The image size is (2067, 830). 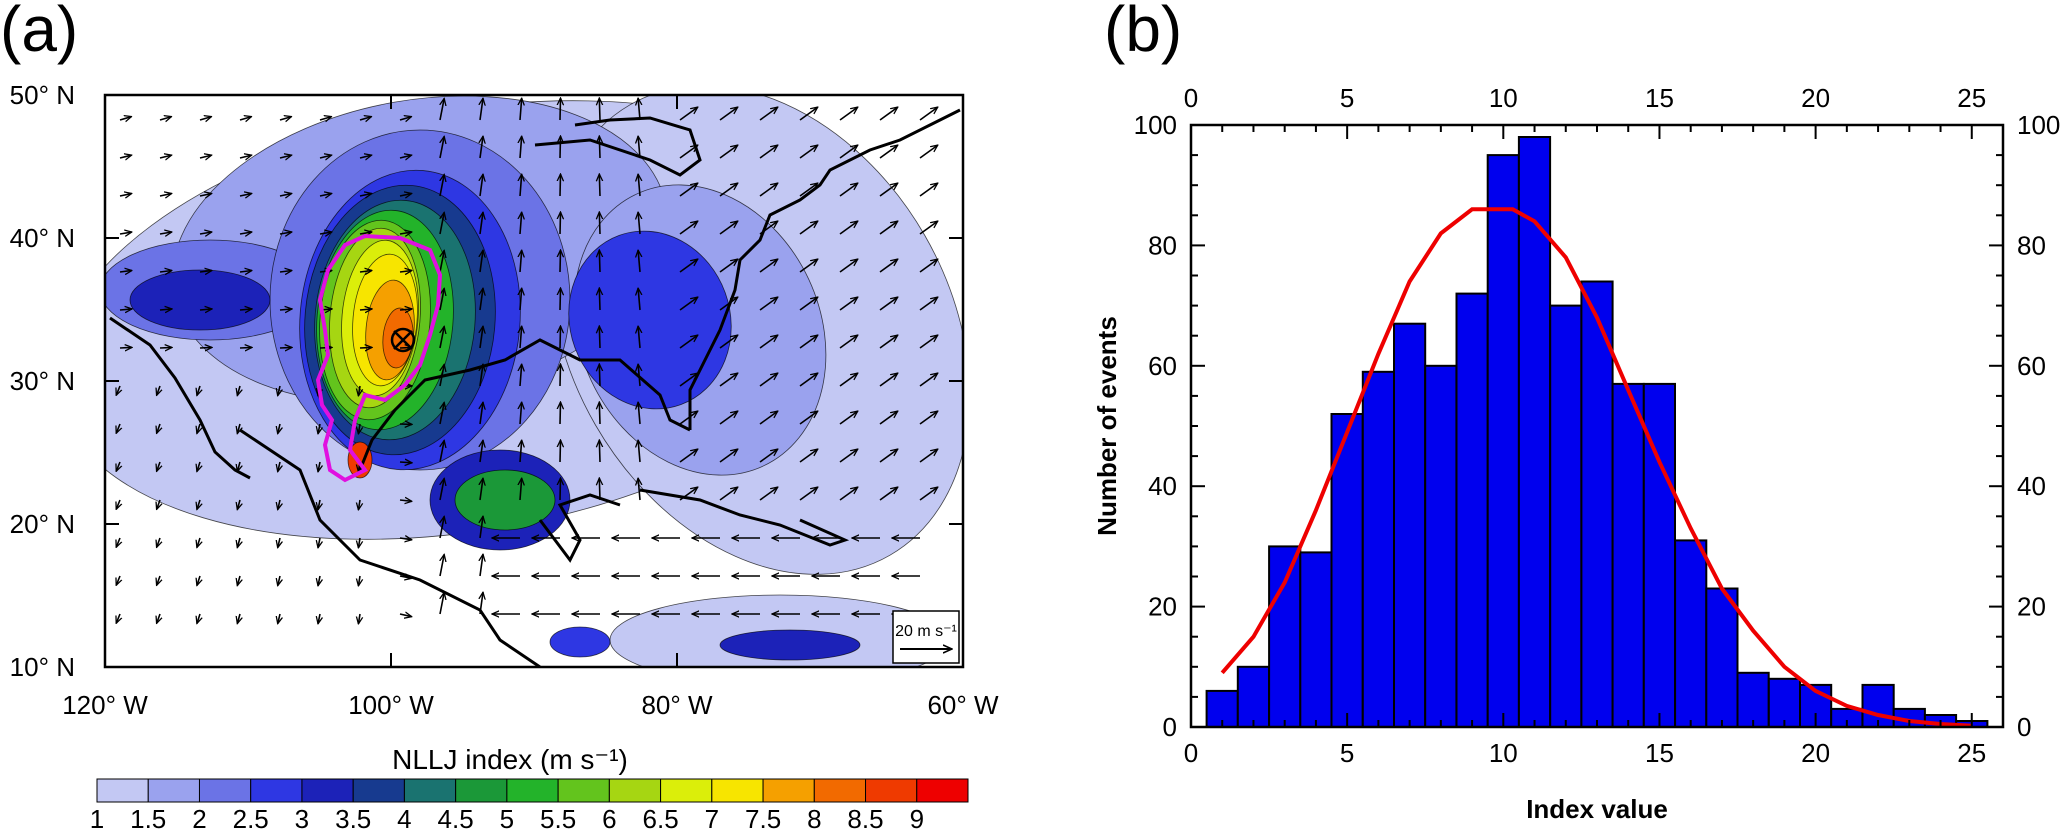 I want to click on colorbar-label: 3, so click(x=302, y=817).